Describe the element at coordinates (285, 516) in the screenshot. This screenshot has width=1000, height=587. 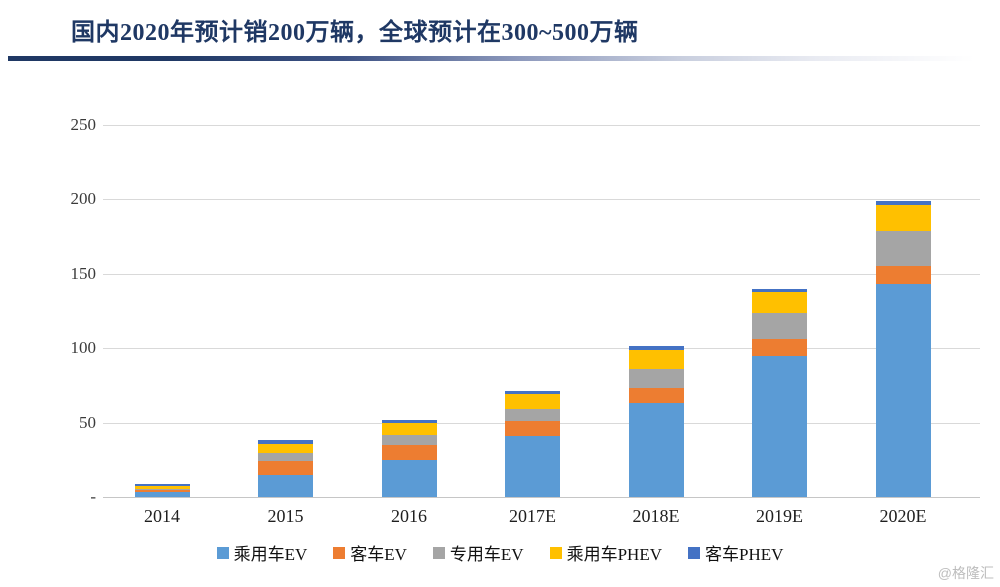
I see `x-axis-label-2015: 2015` at that location.